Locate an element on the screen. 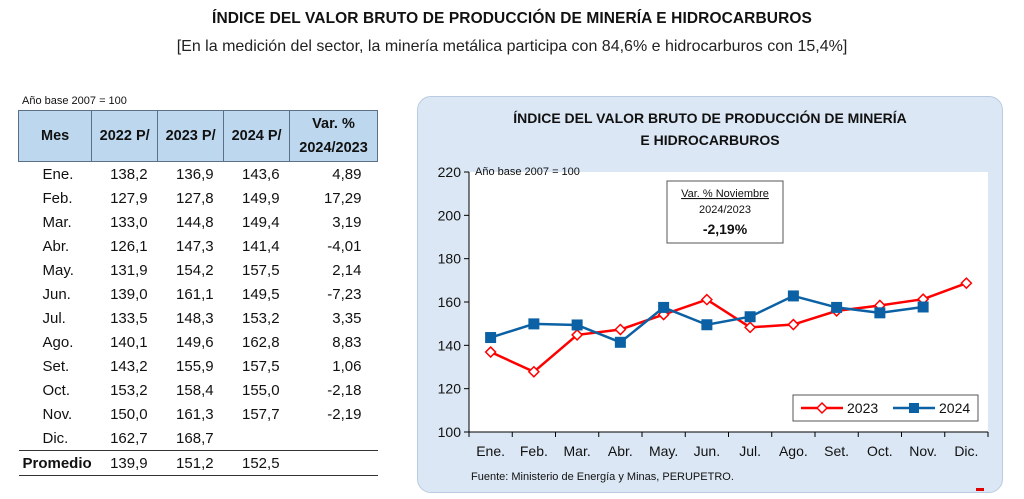 This screenshot has width=1024, height=499. x-tick-label: Jun. is located at coordinates (707, 451).